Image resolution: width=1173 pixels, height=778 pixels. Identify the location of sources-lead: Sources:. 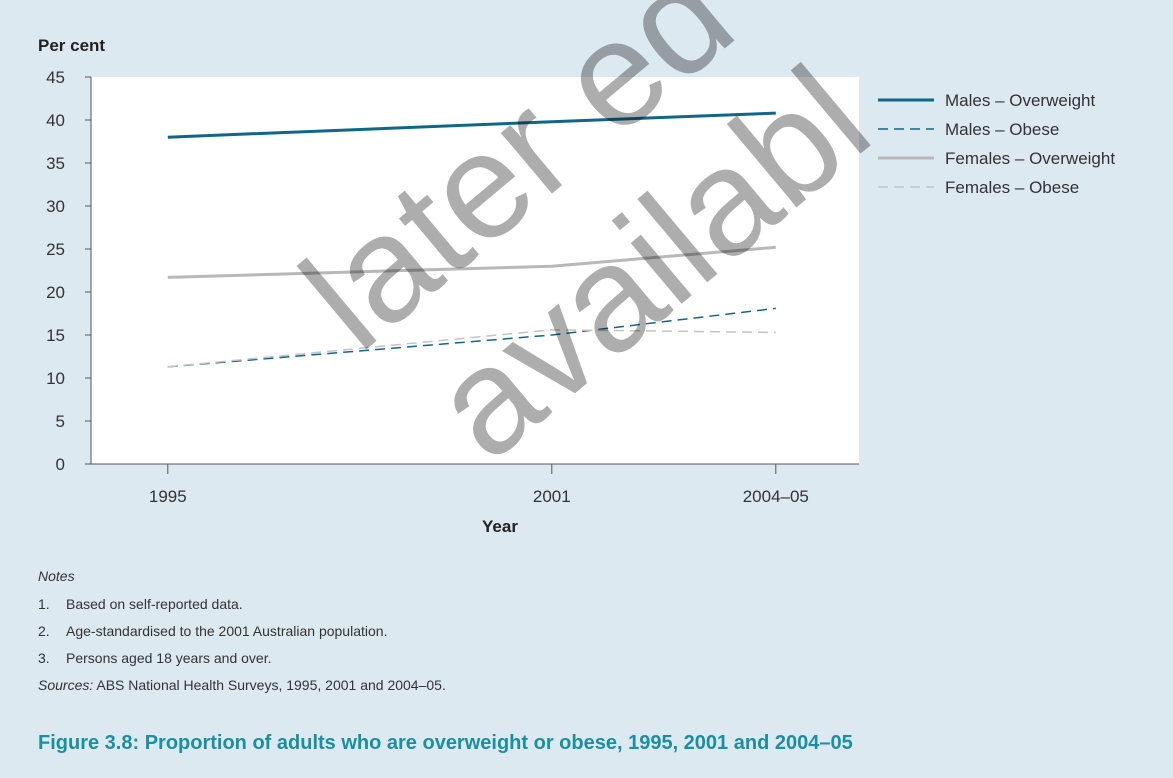
(66, 685).